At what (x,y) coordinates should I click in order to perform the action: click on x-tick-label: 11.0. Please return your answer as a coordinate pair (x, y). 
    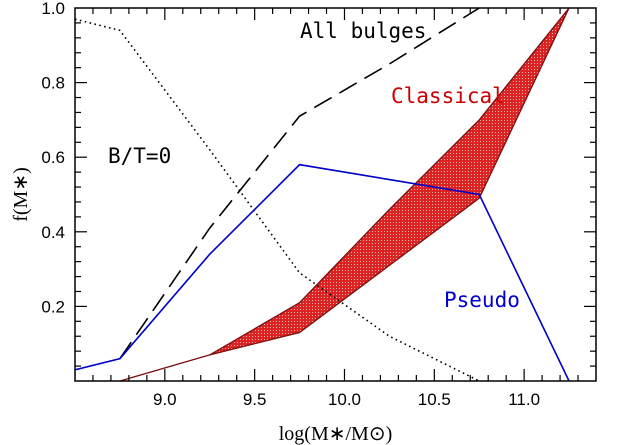
    Looking at the image, I should click on (524, 399).